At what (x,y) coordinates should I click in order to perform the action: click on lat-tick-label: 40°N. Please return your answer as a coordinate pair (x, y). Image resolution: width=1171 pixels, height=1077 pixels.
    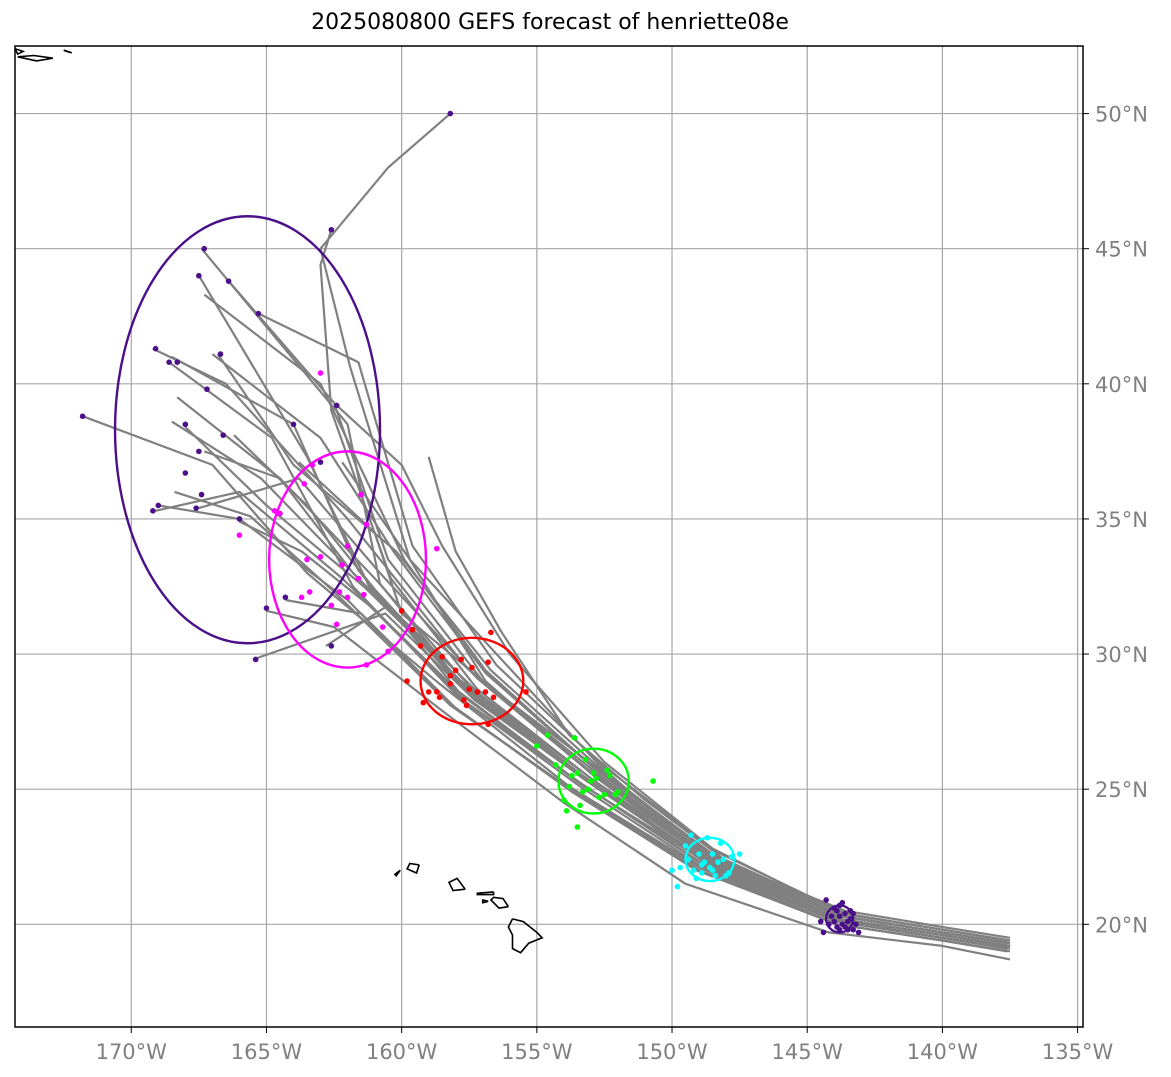
    Looking at the image, I should click on (1121, 385).